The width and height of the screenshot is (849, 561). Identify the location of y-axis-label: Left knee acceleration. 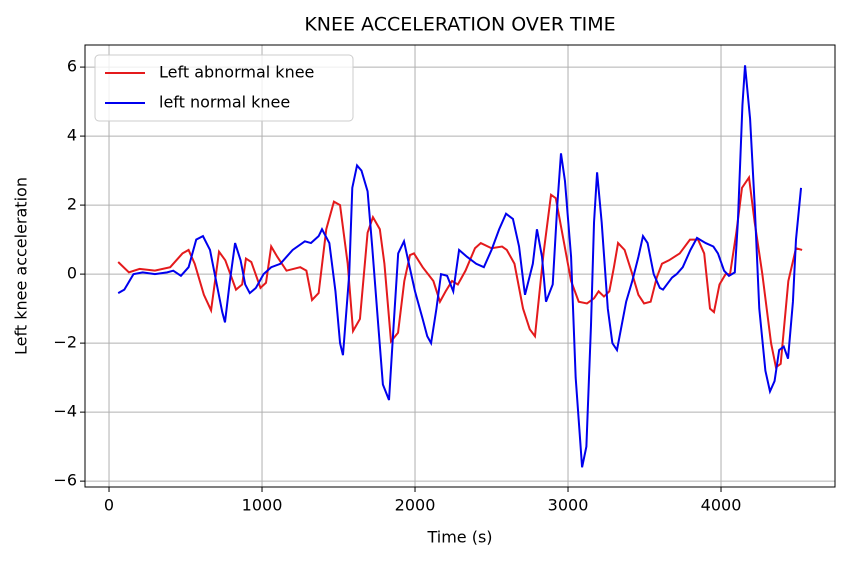
(21, 266).